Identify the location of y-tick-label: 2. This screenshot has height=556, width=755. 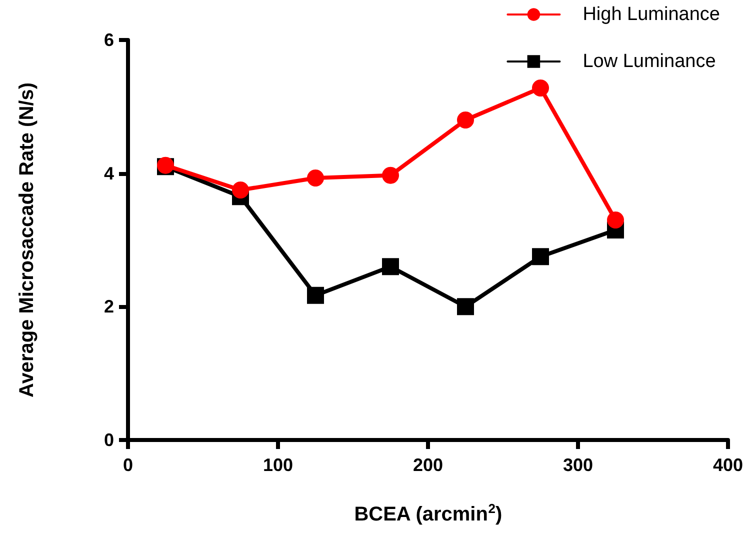
(109, 306).